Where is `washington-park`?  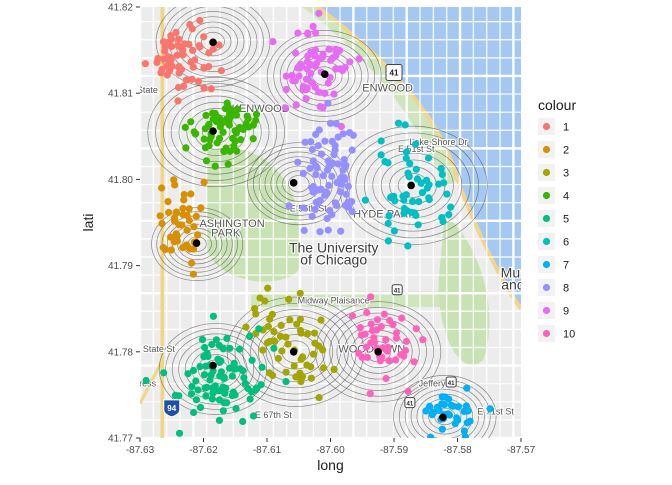 washington-park is located at coordinates (254, 214).